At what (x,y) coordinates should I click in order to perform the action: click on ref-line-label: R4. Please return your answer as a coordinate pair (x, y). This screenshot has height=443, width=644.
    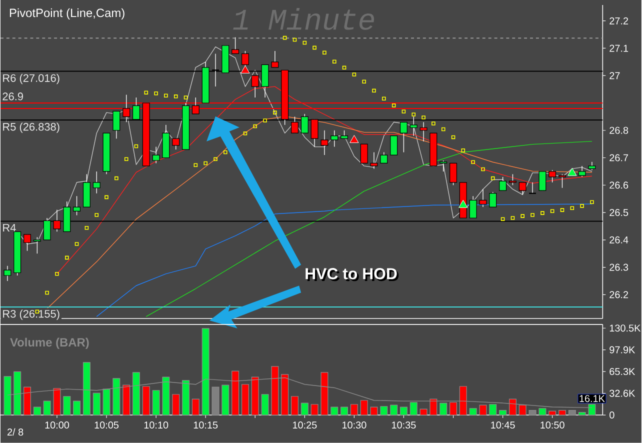
    Looking at the image, I should click on (9, 228).